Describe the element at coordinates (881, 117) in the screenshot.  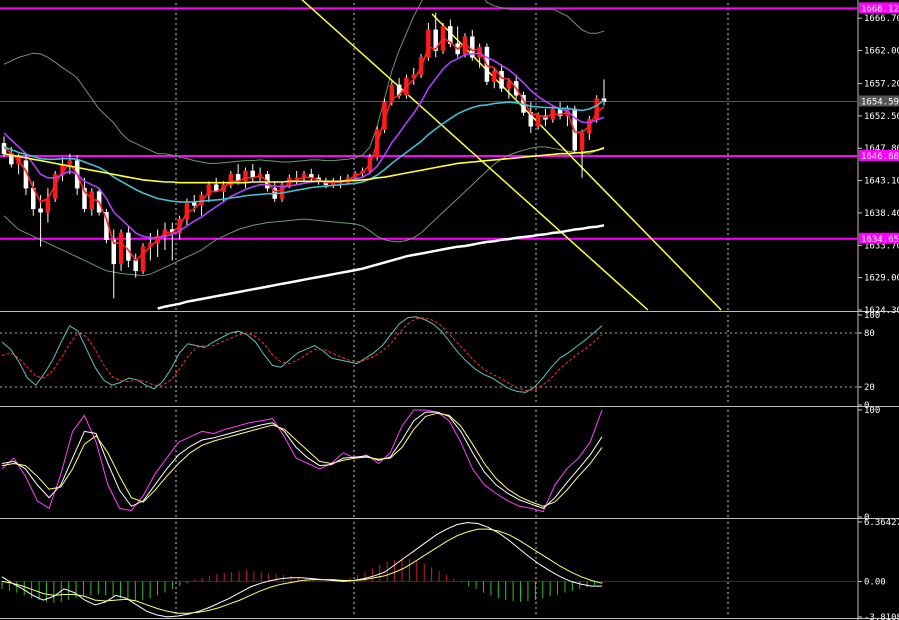
I see `price-tick-label: 1652.50` at that location.